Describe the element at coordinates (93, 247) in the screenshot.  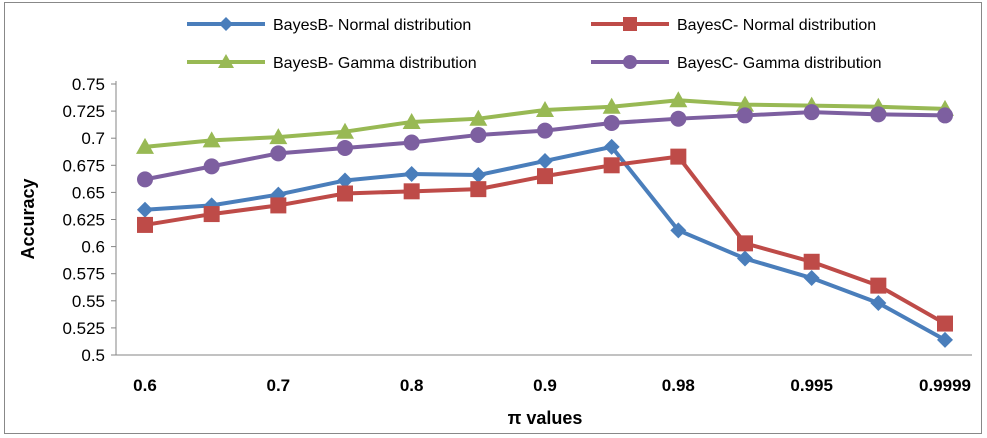
I see `y-tick-label: 0.6` at that location.